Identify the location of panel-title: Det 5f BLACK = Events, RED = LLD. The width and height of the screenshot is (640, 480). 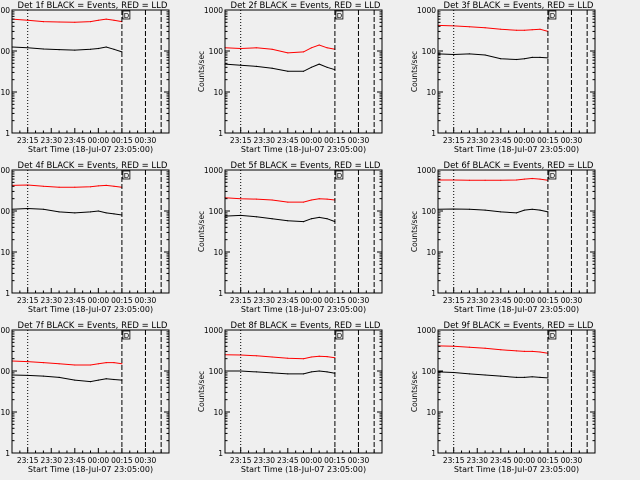
(306, 166).